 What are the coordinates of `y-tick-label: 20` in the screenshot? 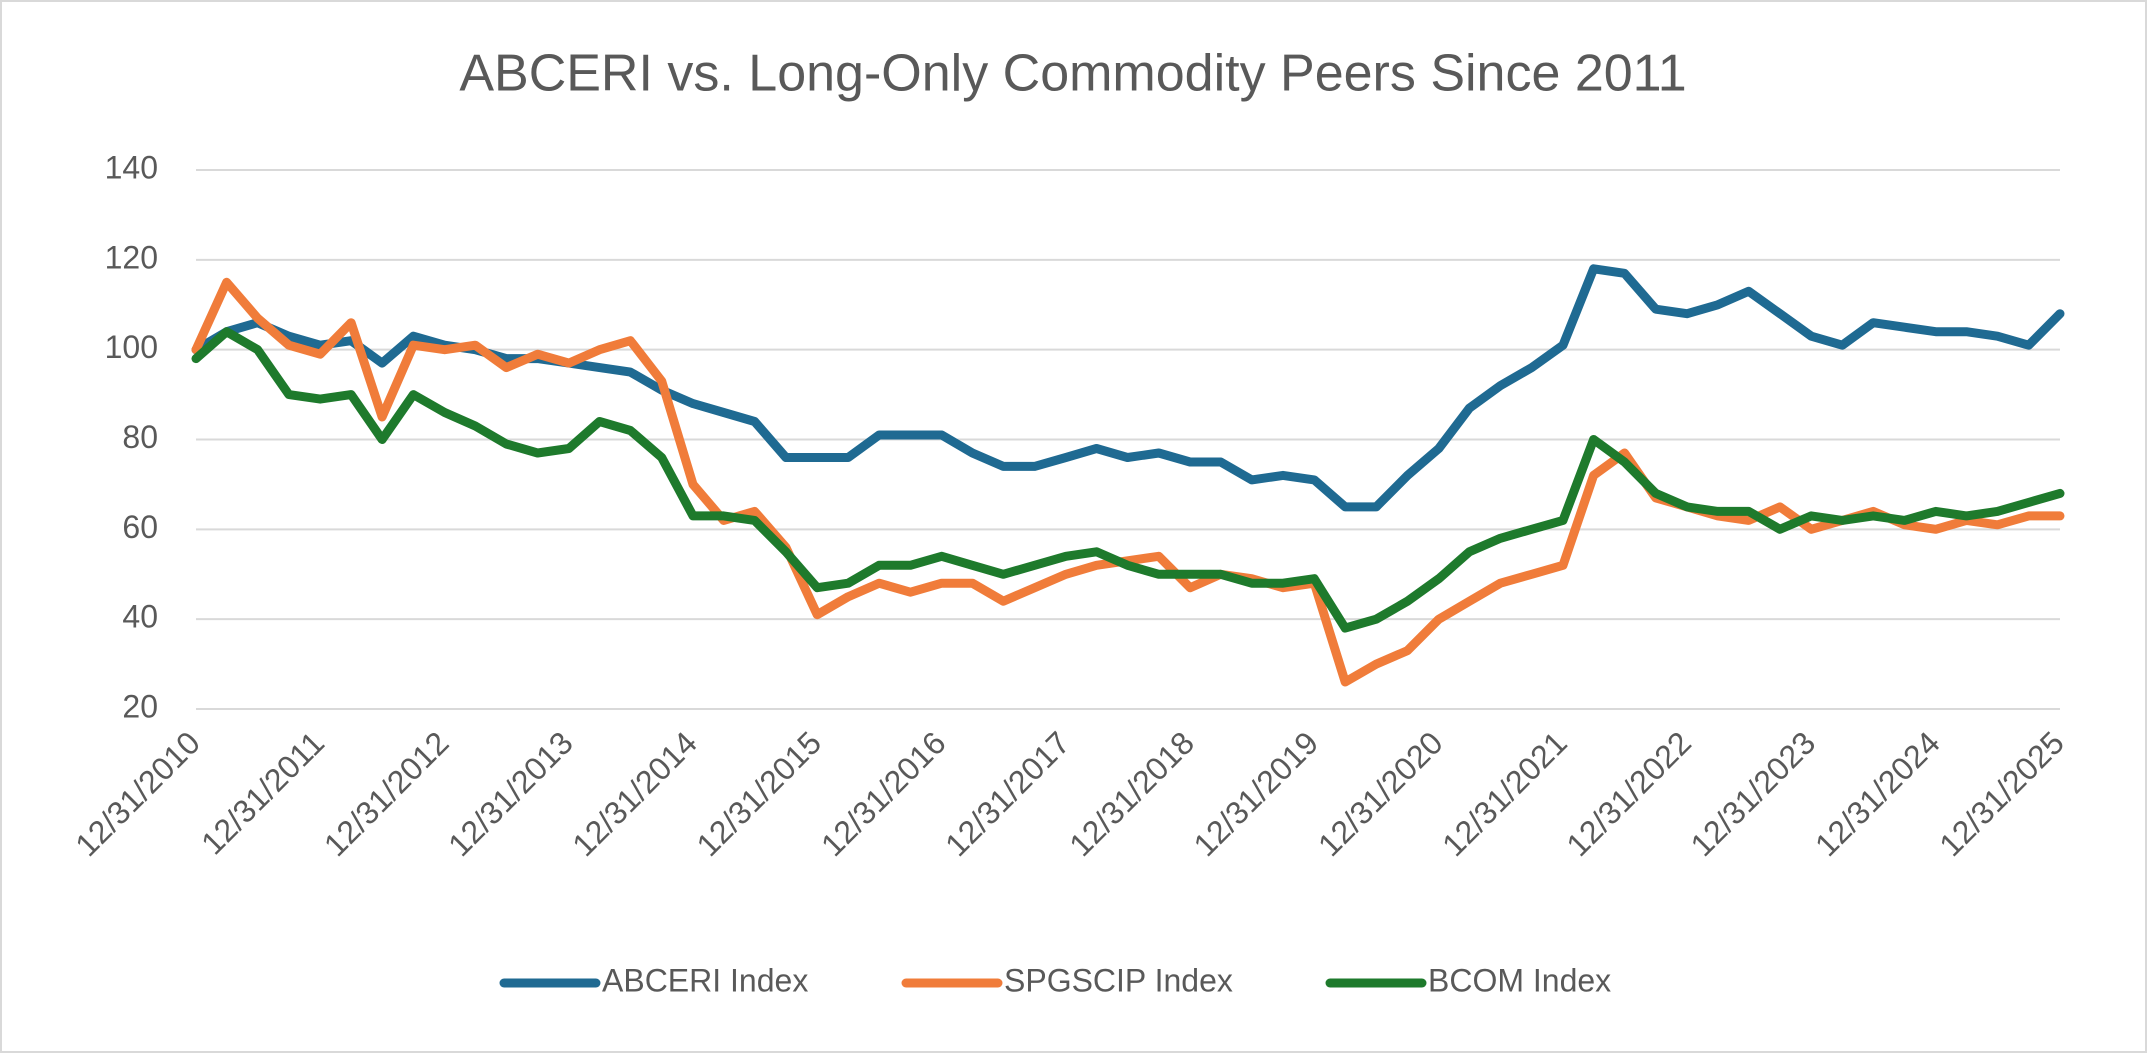 It's located at (140, 706).